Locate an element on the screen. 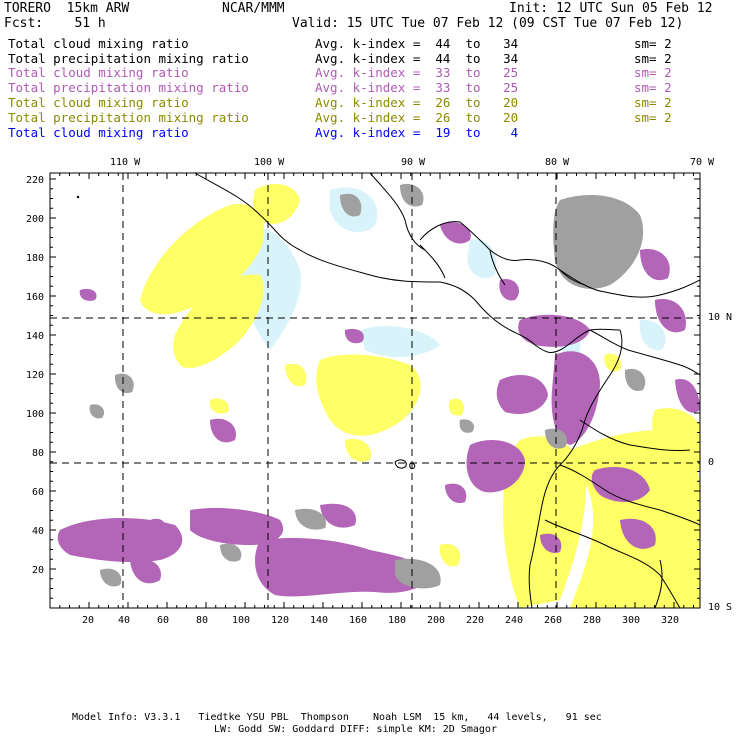 This screenshot has width=740, height=740. model-name: TORERO 15km ARW is located at coordinates (67, 8).